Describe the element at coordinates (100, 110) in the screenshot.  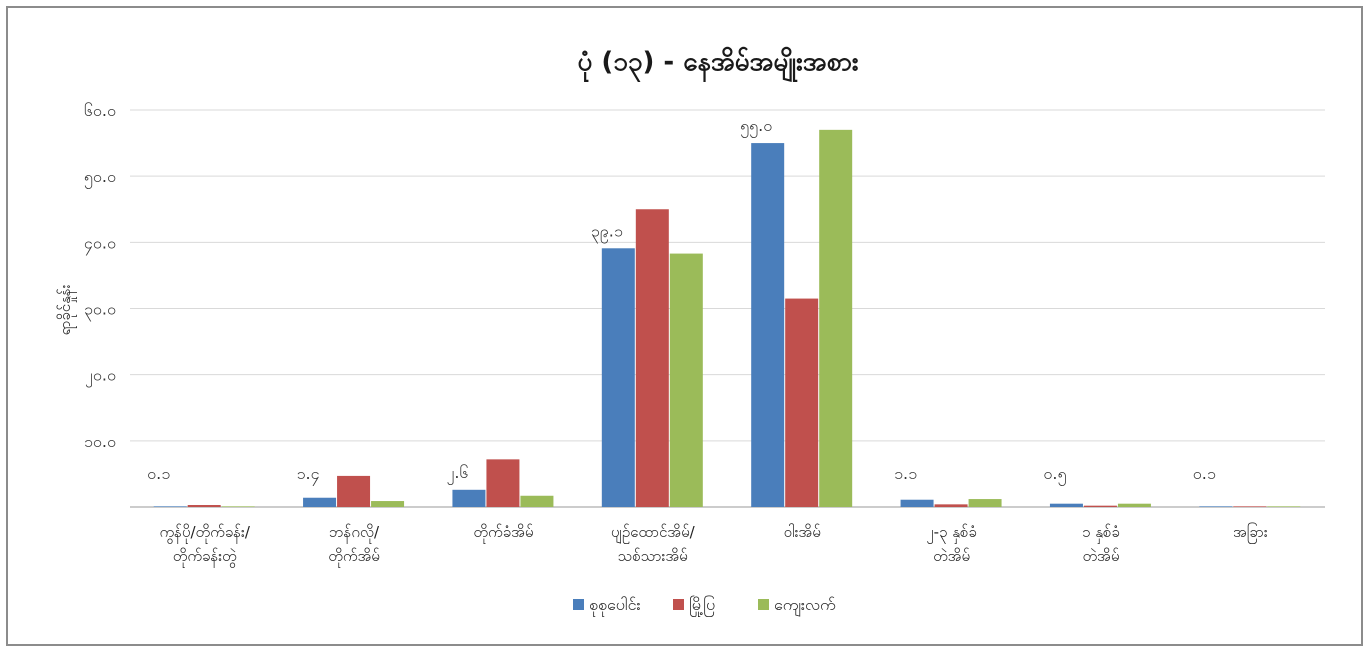
I see `y-tick-label: ၆၀.၀` at that location.